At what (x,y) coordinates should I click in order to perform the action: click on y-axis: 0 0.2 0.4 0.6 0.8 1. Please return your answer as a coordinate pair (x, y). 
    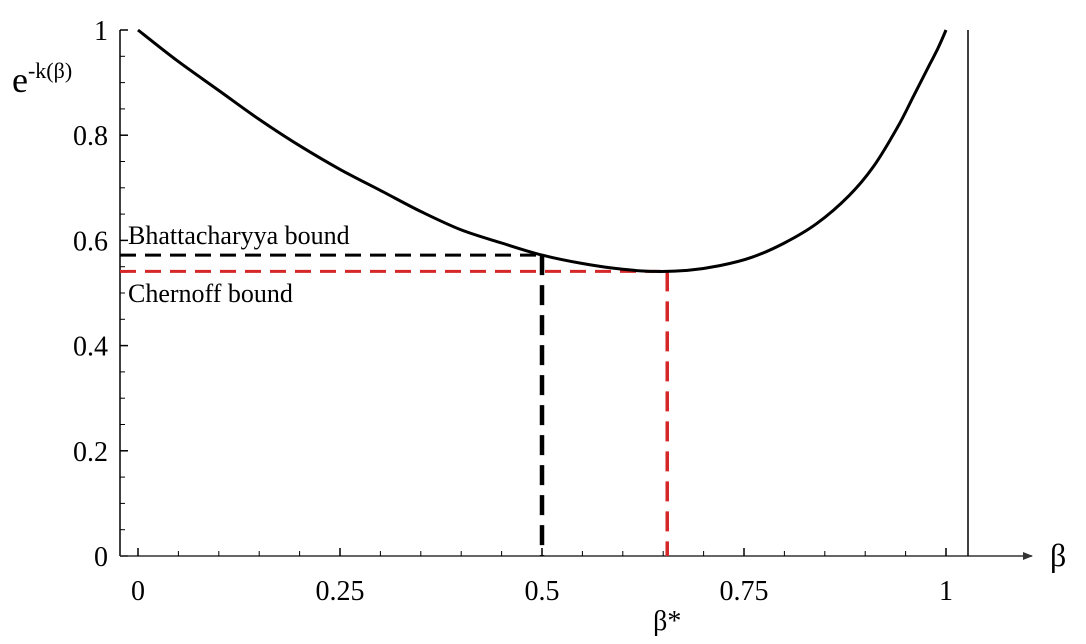
    Looking at the image, I should click on (100, 294).